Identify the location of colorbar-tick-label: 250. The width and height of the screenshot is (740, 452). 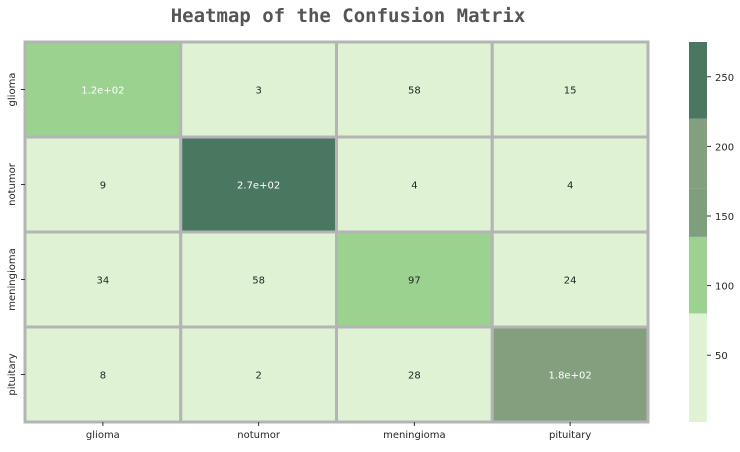
(724, 78).